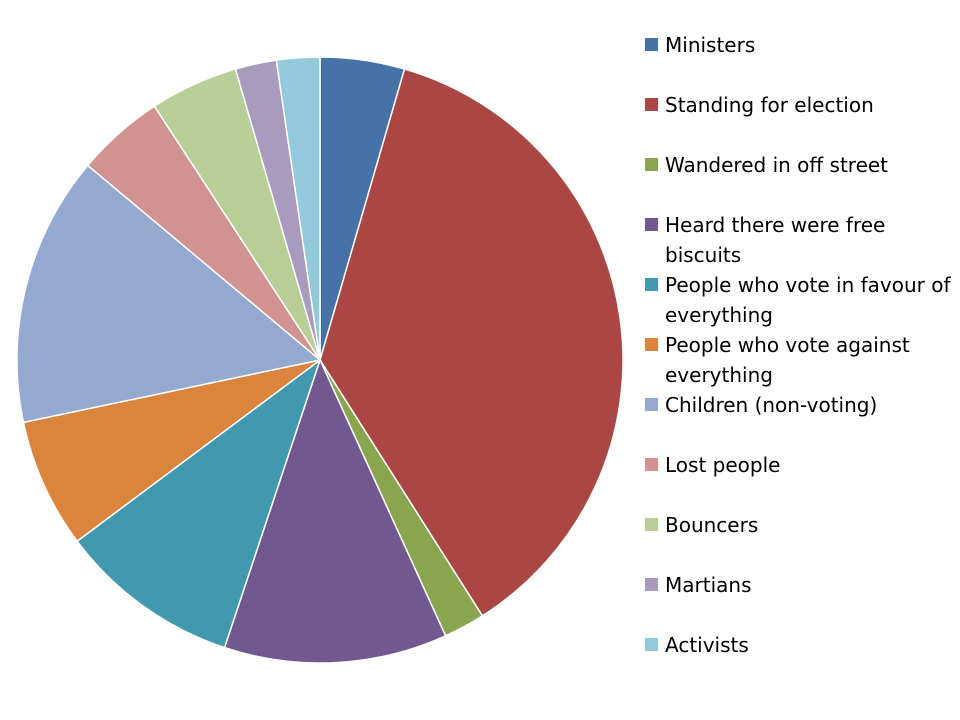  What do you see at coordinates (800, 525) in the screenshot?
I see `legend-item-bouncers: Bouncers` at bounding box center [800, 525].